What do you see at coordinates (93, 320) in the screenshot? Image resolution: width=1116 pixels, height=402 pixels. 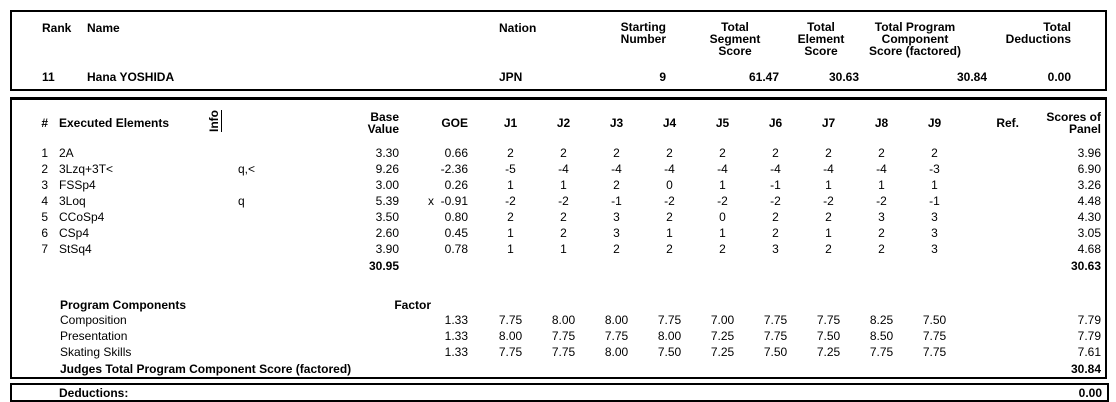 I see `component-name: Composition` at bounding box center [93, 320].